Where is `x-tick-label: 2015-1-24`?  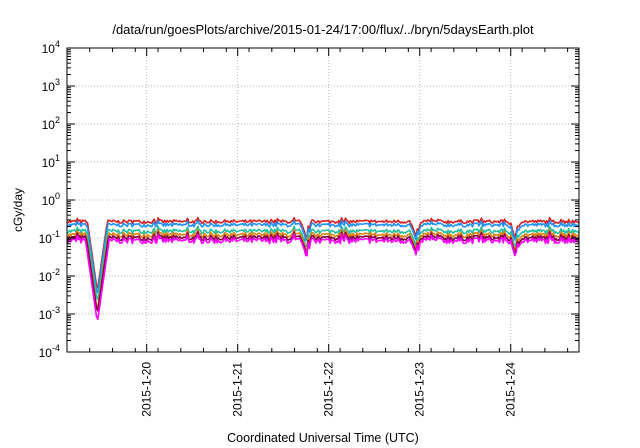
x-tick-label: 2015-1-24 is located at coordinates (511, 389).